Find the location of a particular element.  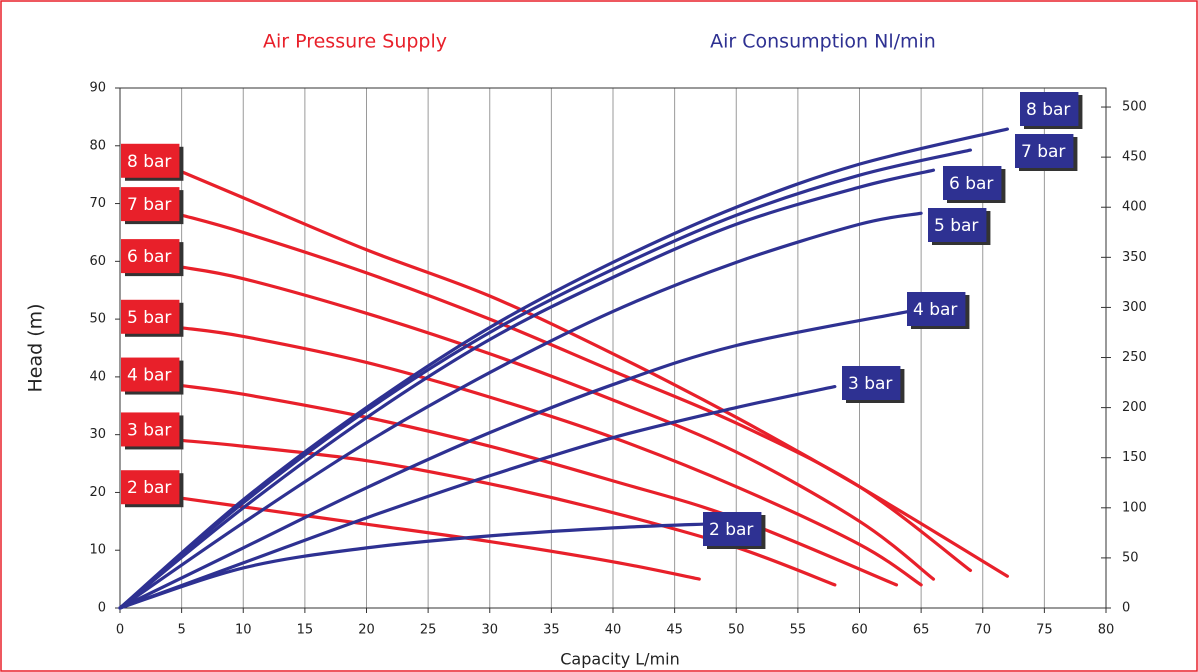

x-tick-label: 20 is located at coordinates (366, 630).